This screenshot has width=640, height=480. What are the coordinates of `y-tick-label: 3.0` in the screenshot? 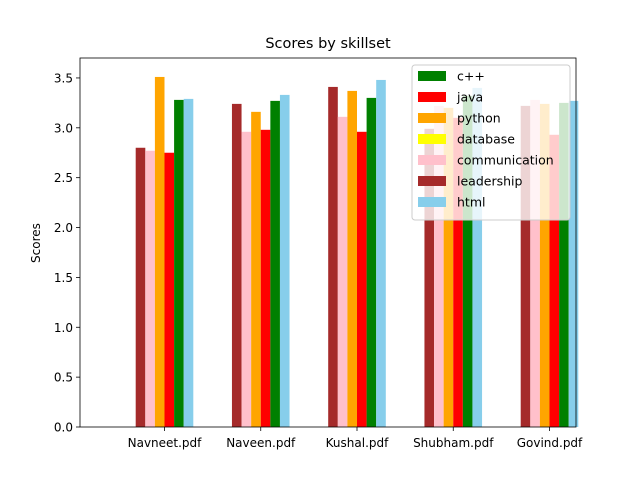 It's located at (63, 128).